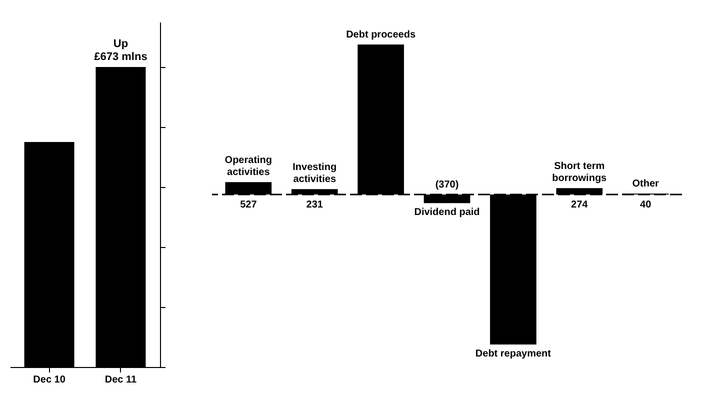 The height and width of the screenshot is (416, 709). I want to click on data-label: 274, so click(579, 205).